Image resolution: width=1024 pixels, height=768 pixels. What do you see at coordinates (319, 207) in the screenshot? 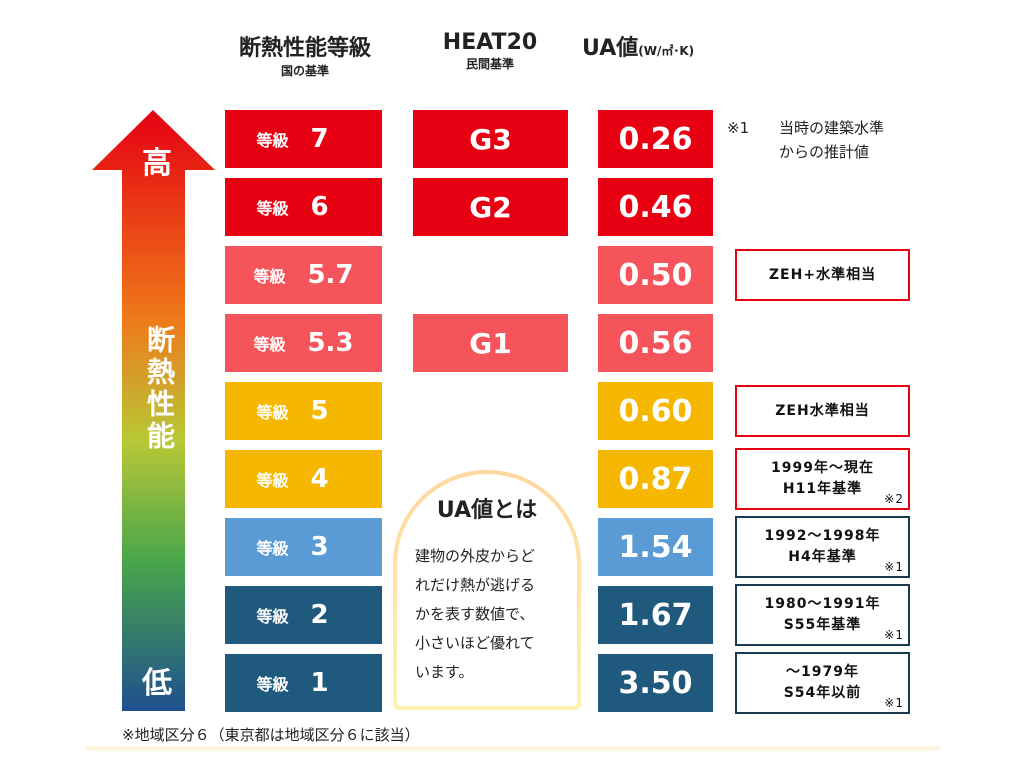
I see `grade-number: 6` at bounding box center [319, 207].